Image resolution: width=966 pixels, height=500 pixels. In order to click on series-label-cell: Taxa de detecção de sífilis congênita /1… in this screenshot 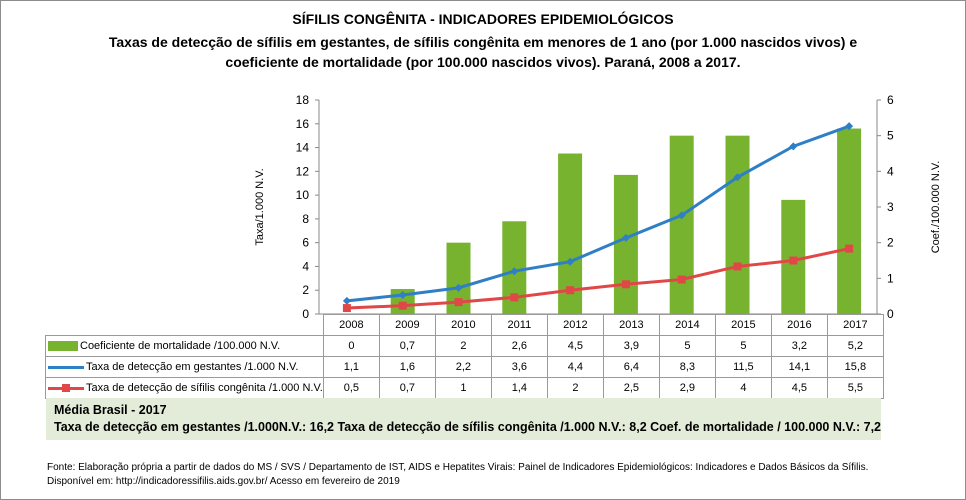, I will do `click(184, 388)`.